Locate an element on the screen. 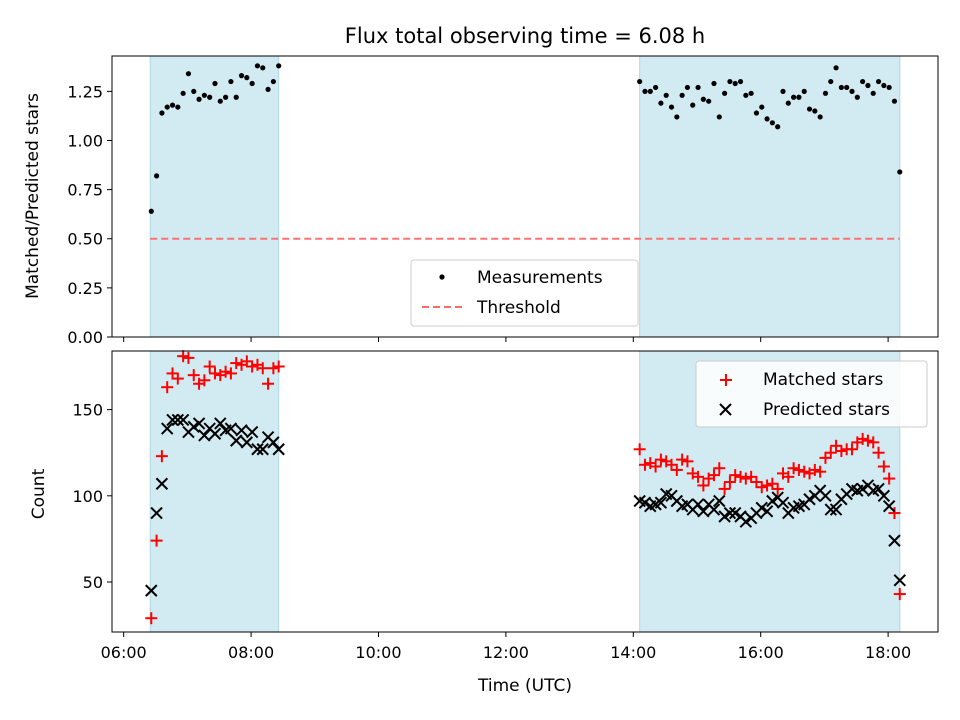 This screenshot has width=960, height=720. y-tick-label: 50 is located at coordinates (93, 582).